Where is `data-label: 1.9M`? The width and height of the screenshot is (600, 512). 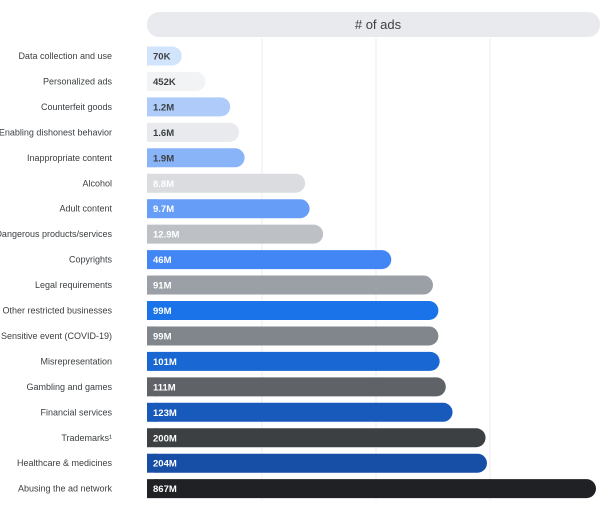 data-label: 1.9M is located at coordinates (163, 158).